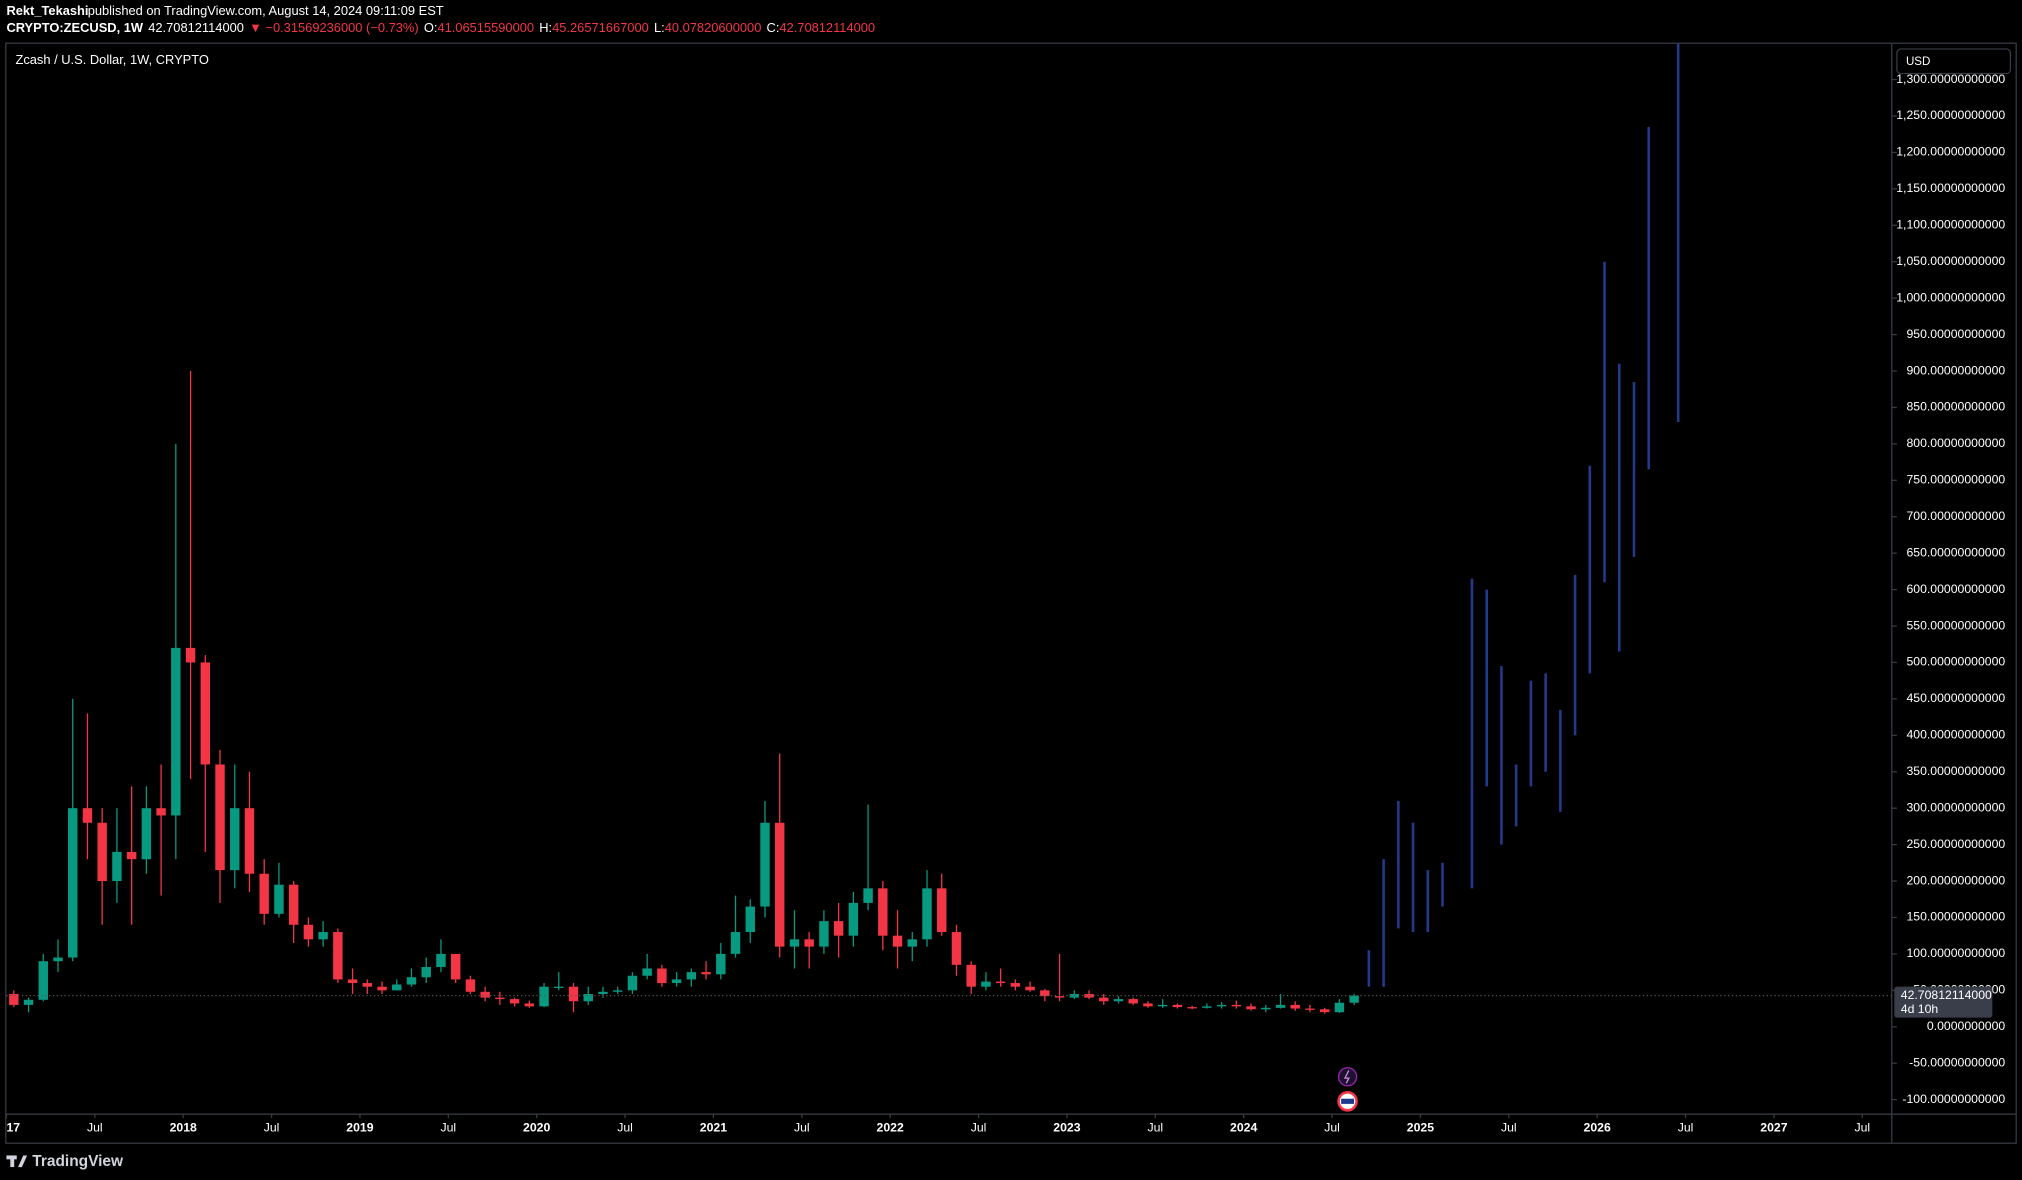 The image size is (2022, 1180). Describe the element at coordinates (1955, 625) in the screenshot. I see `y-tick-label: 550.00000000000` at that location.